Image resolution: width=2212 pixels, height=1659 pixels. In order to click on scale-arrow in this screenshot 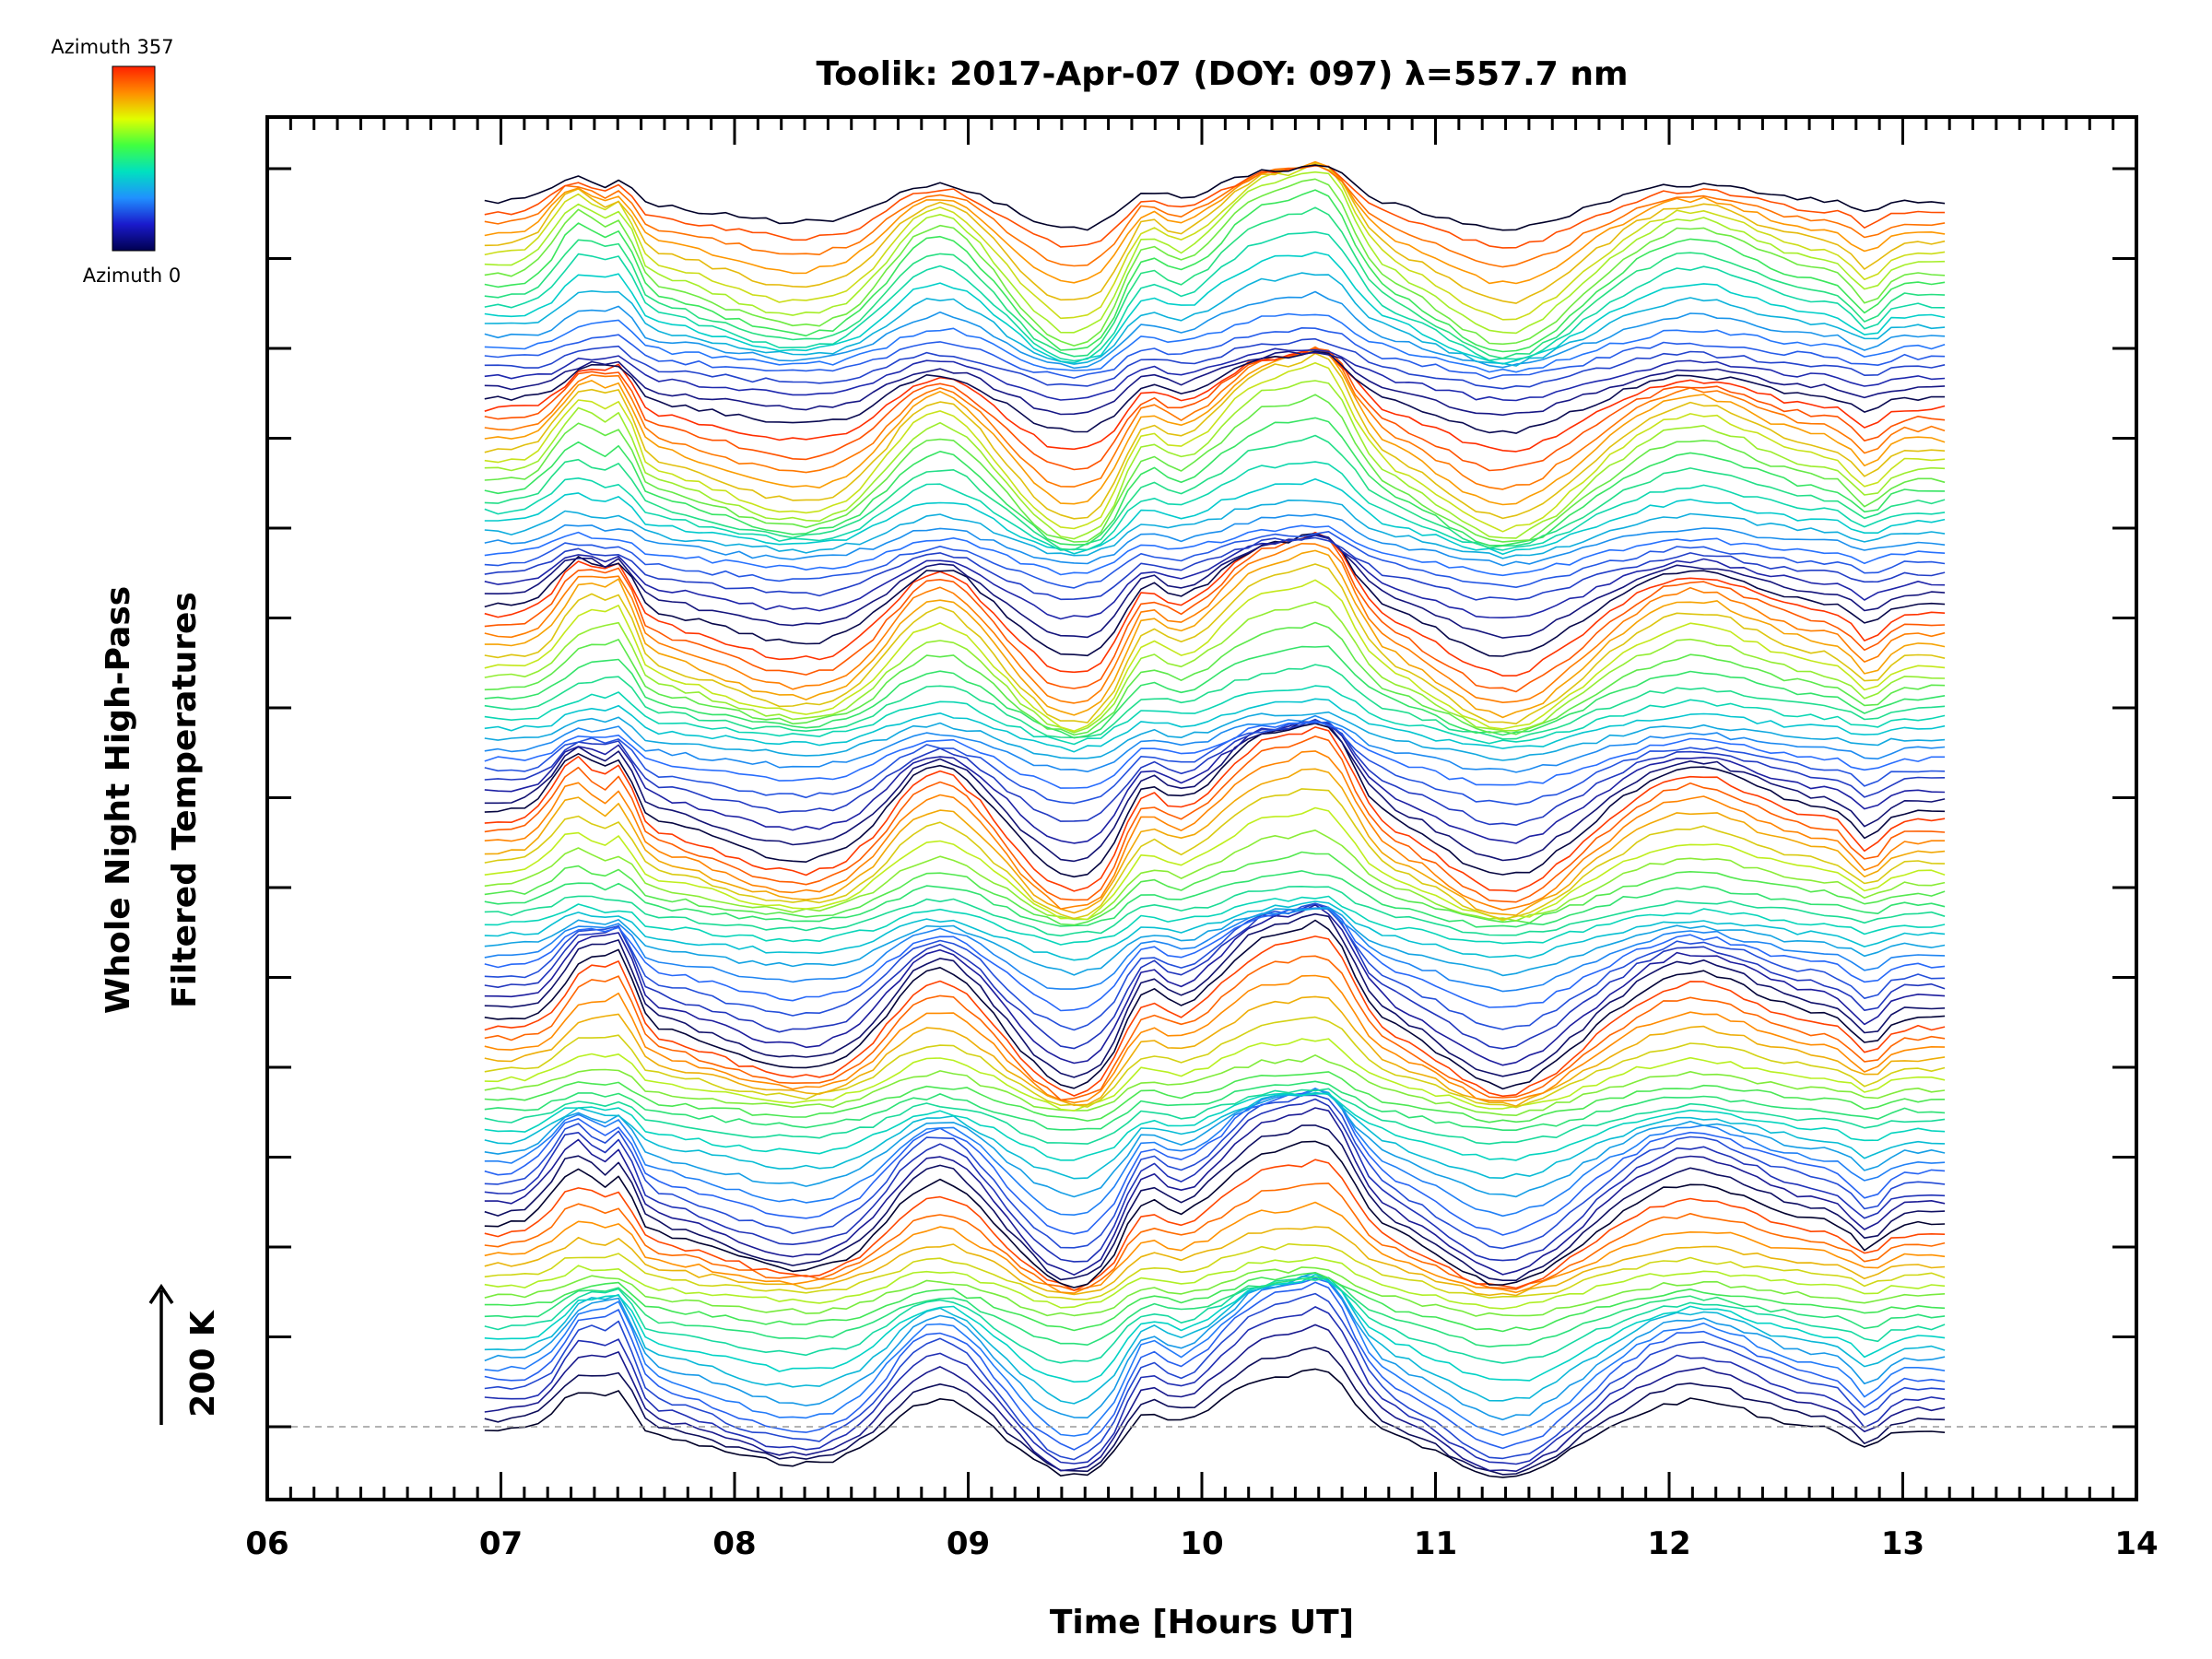, I will do `click(161, 1354)`.